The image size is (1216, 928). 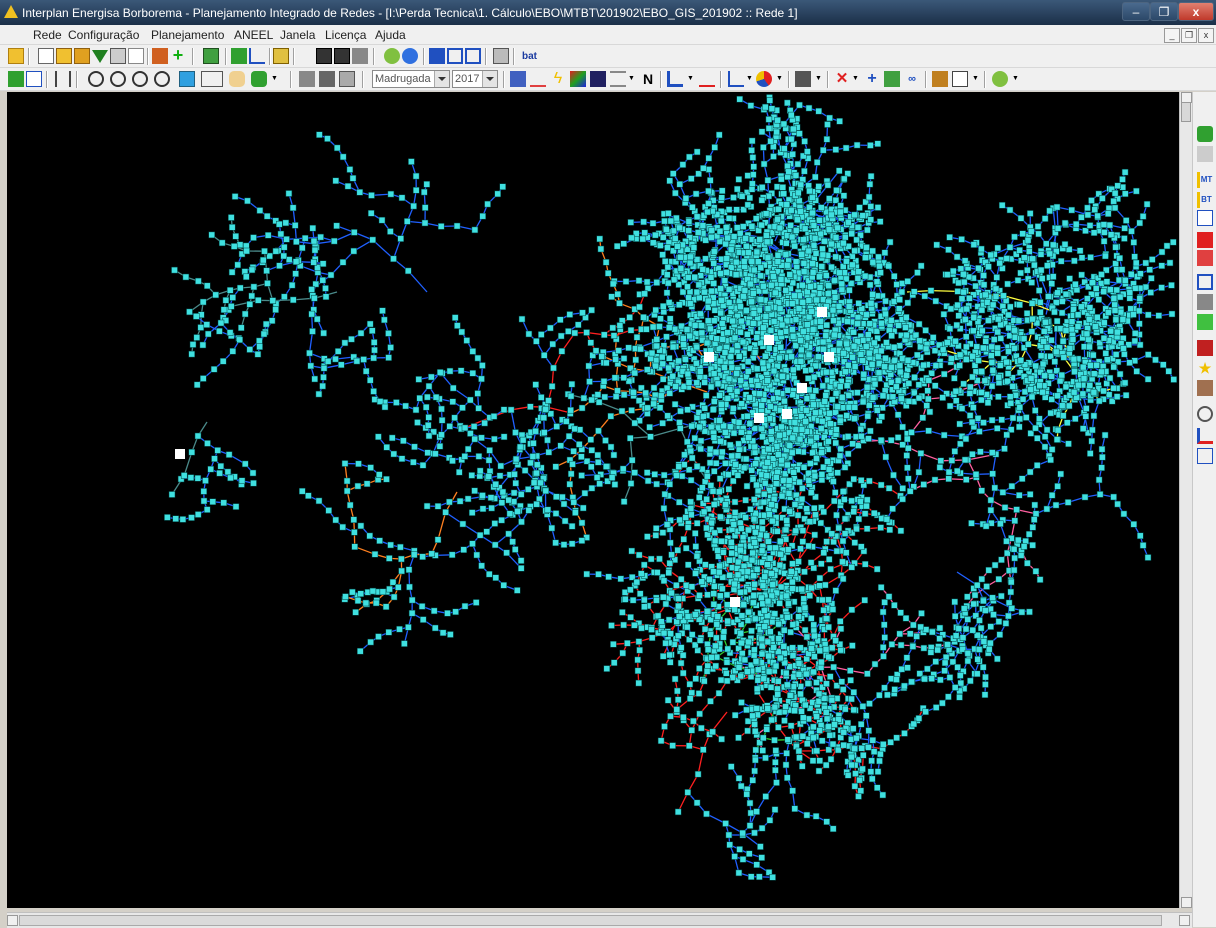 I want to click on menu-janela: Janela, so click(x=297, y=35).